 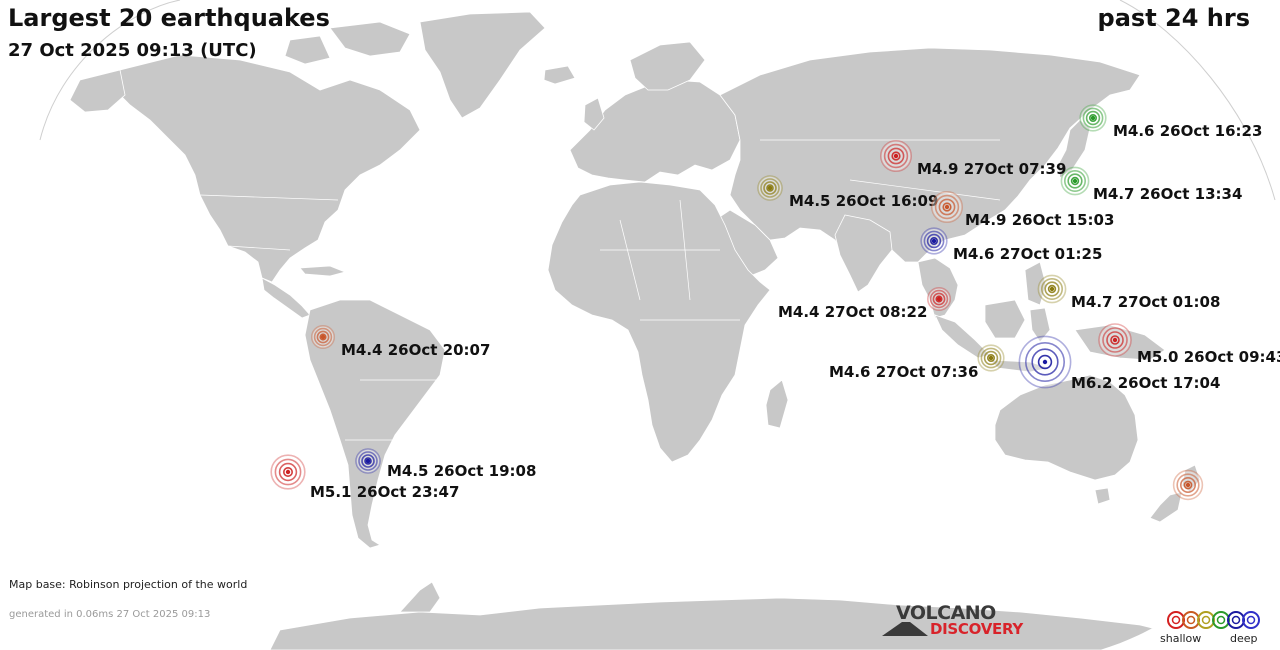 I want to click on legend-deep-label: deep, so click(x=1244, y=638).